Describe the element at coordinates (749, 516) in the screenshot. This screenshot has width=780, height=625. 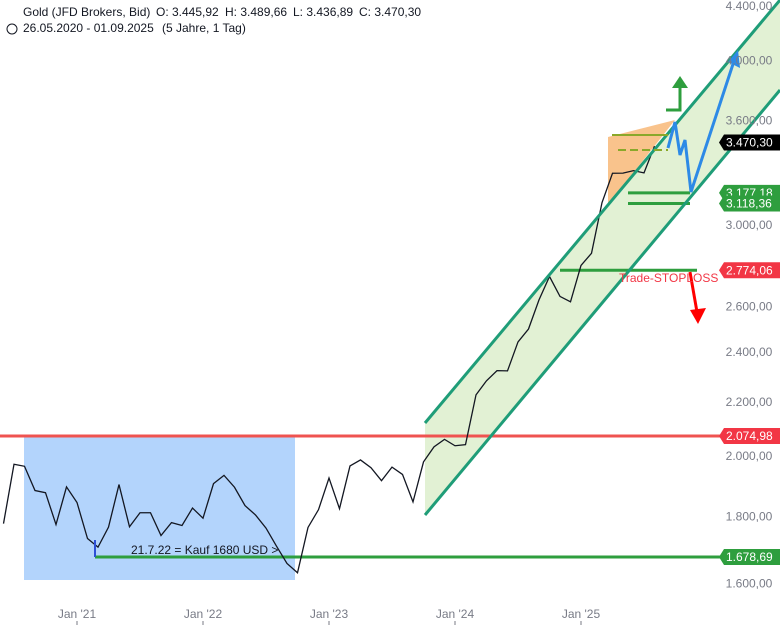
I see `y-tick-label: 1.800,00` at that location.